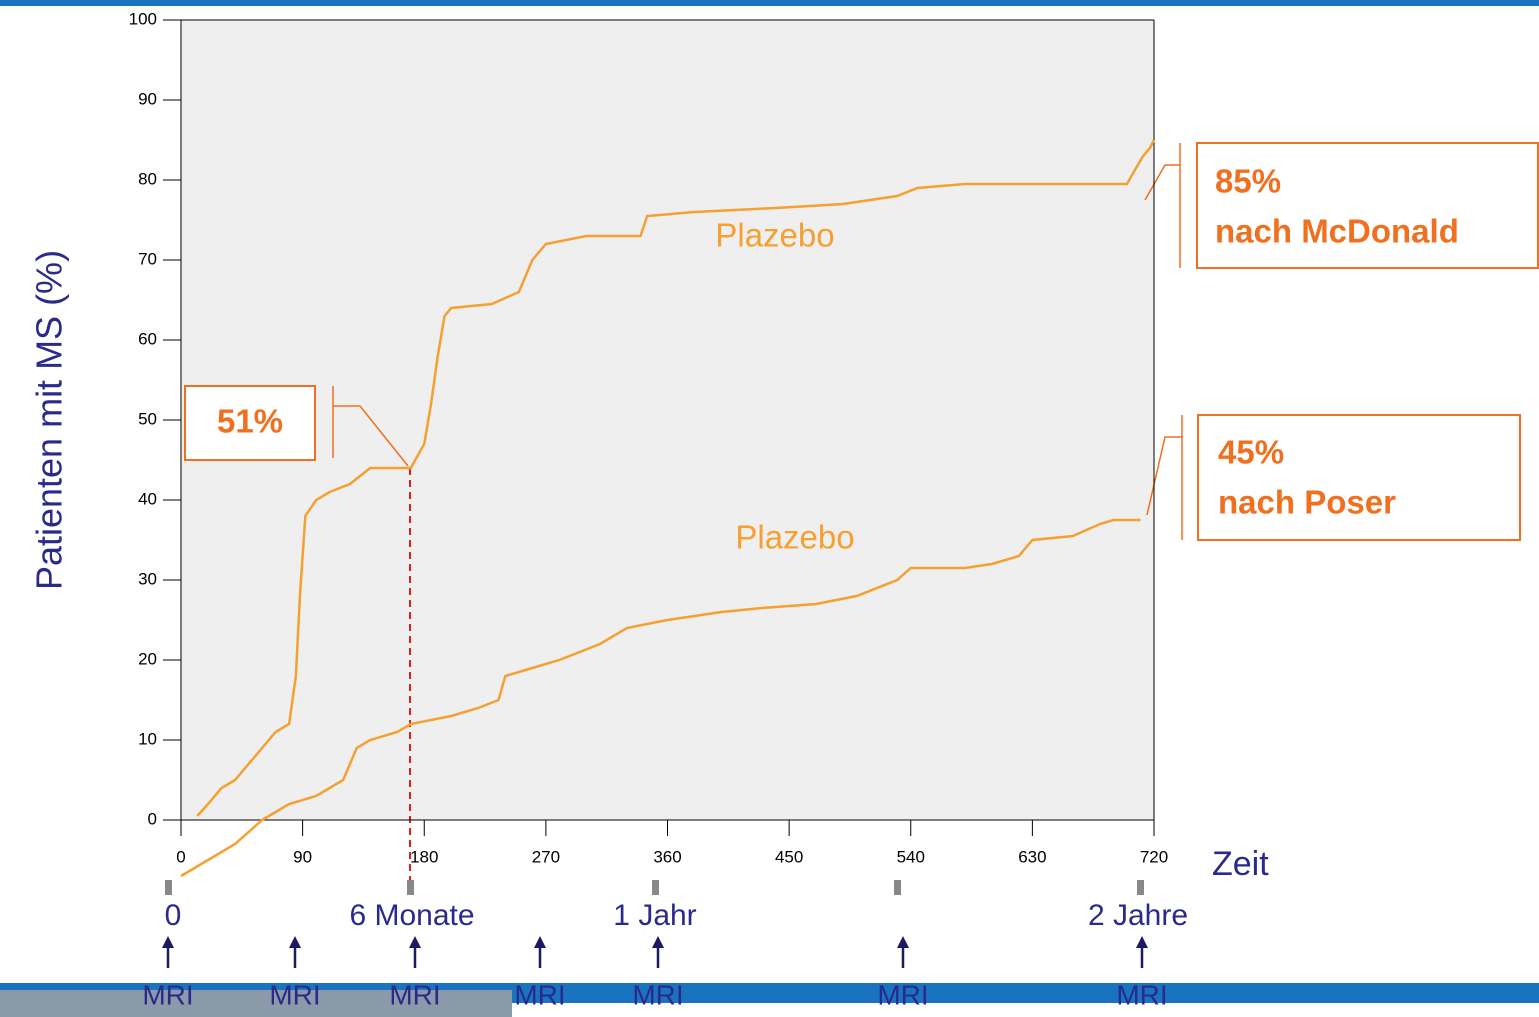 This screenshot has height=1017, width=1539. What do you see at coordinates (789, 856) in the screenshot?
I see `x-tick-label: 450` at bounding box center [789, 856].